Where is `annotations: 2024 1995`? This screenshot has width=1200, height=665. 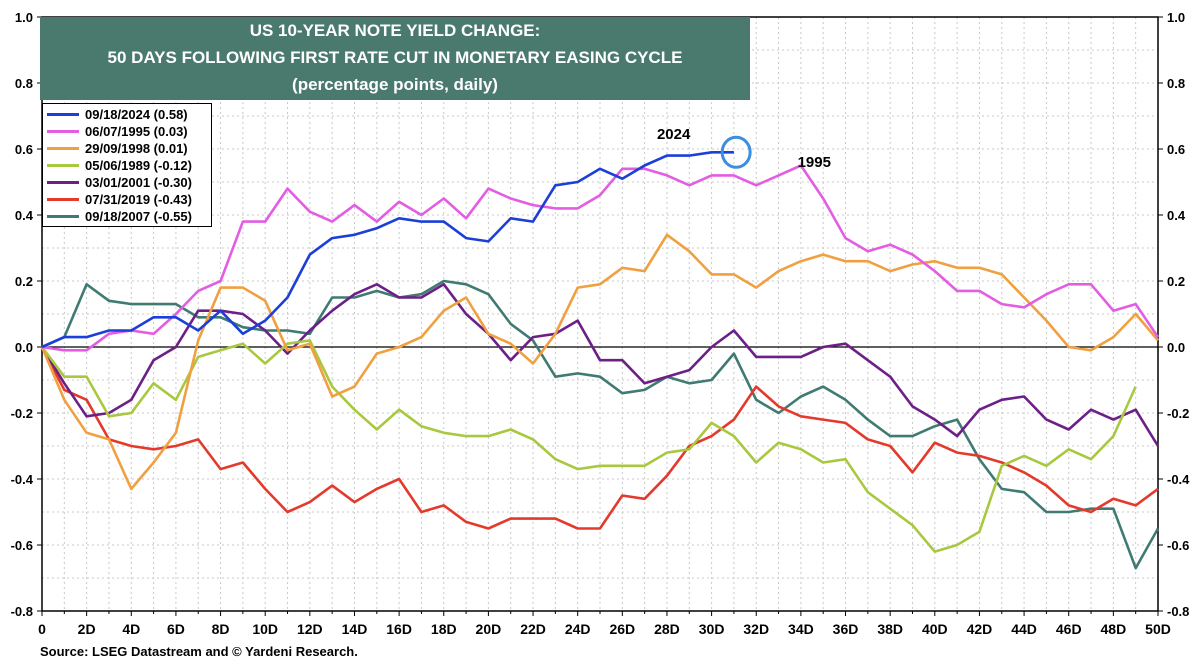
annotations: 2024 1995 is located at coordinates (744, 148).